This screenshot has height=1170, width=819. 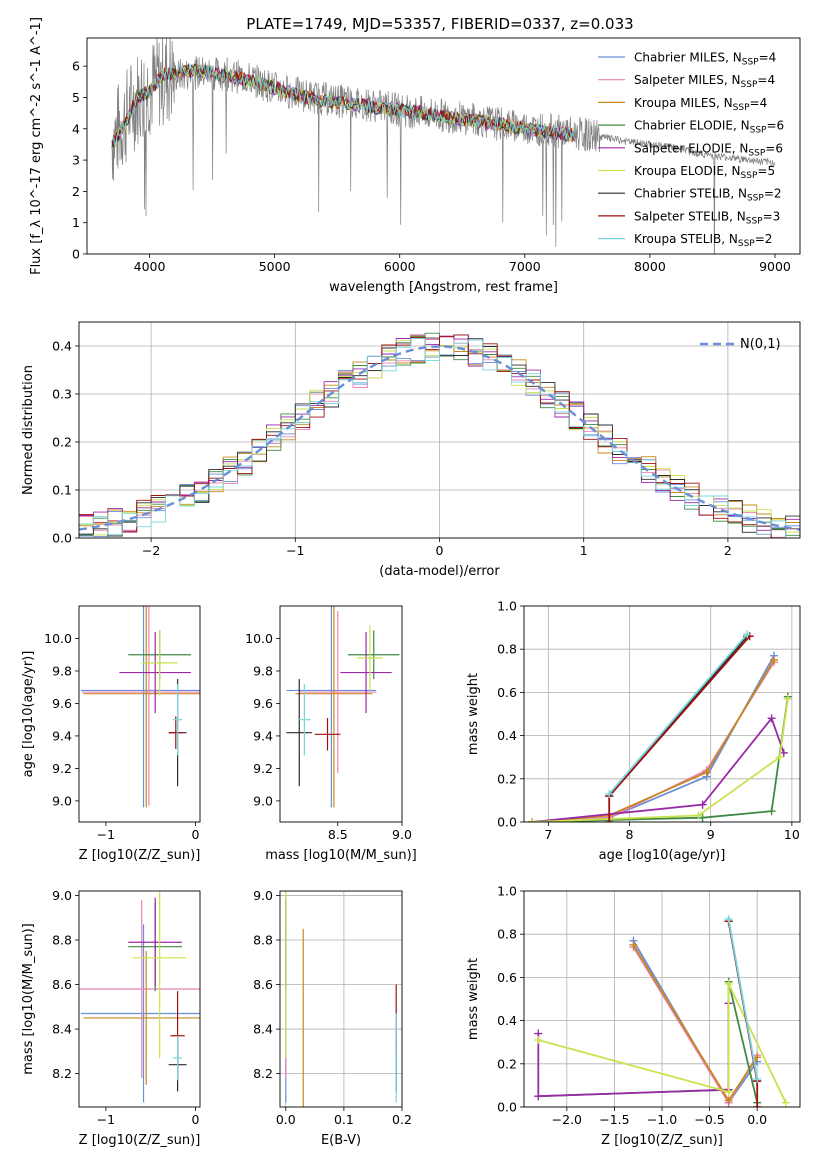 What do you see at coordinates (662, 855) in the screenshot?
I see `x-axis-label: age [log10(age/yr)]` at bounding box center [662, 855].